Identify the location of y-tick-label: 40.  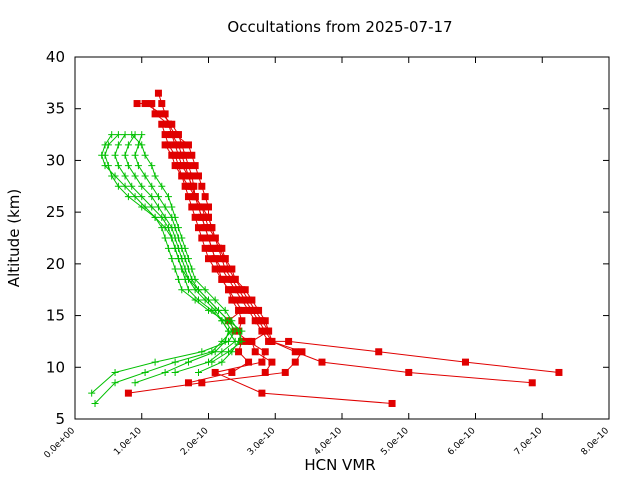
(55, 57).